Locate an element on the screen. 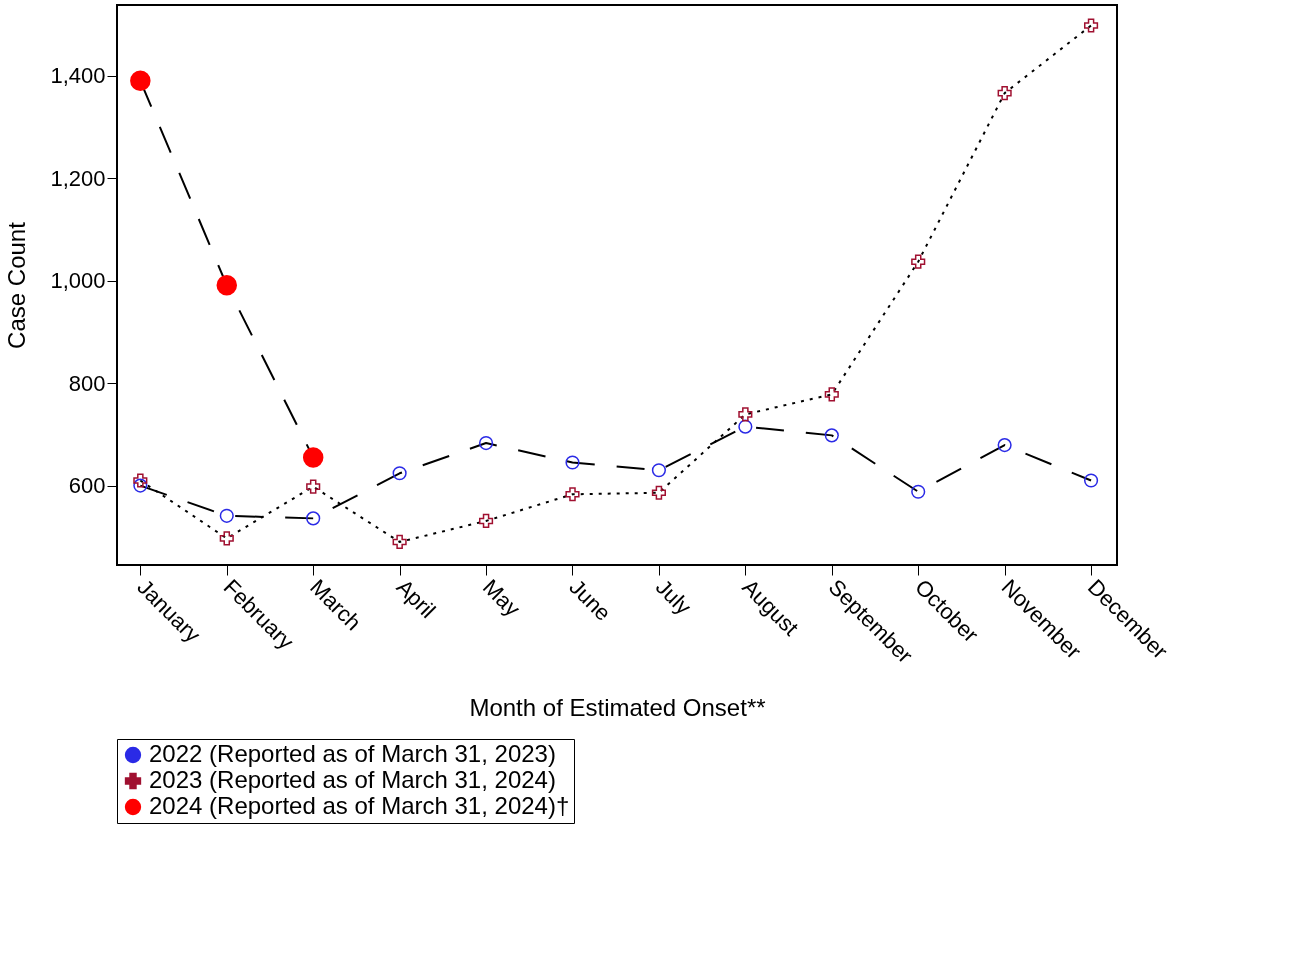 Image resolution: width=1301 pixels, height=972 pixels. y-tick-label: 1,200 is located at coordinates (78, 178).